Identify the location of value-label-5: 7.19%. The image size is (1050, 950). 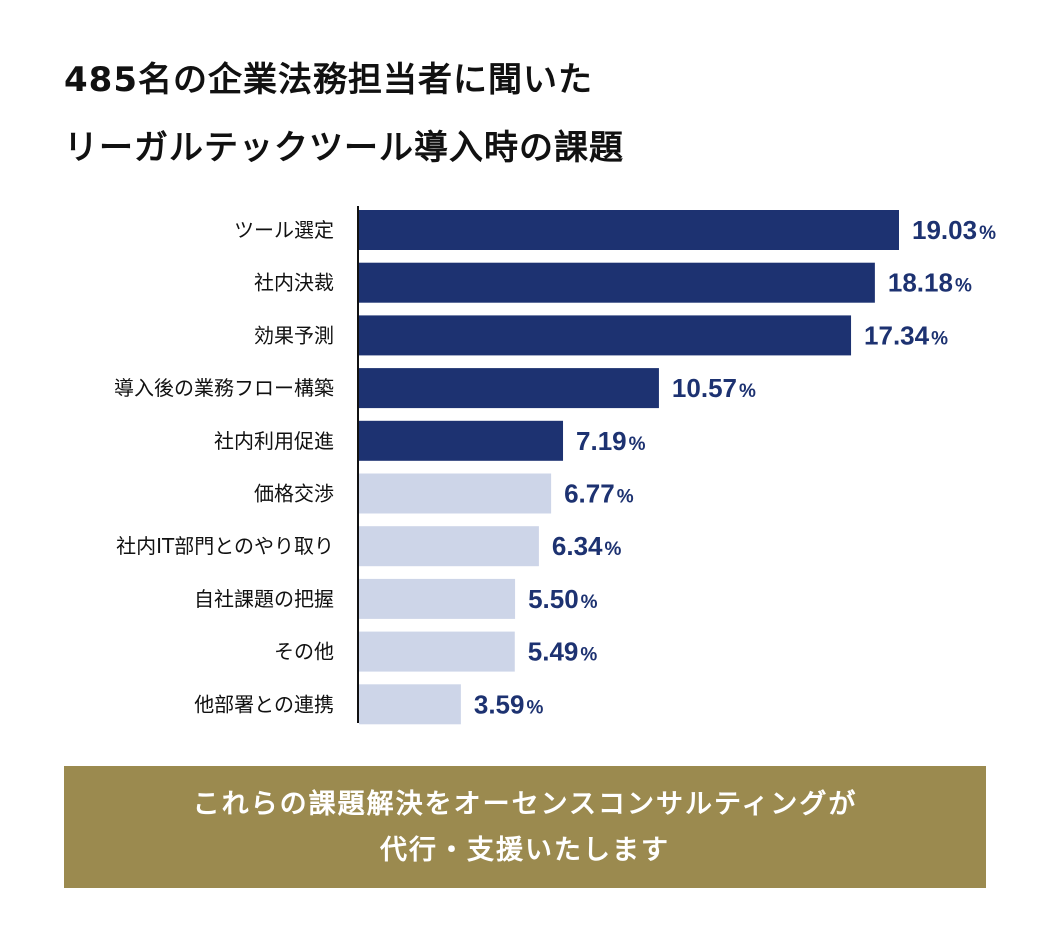
(611, 441).